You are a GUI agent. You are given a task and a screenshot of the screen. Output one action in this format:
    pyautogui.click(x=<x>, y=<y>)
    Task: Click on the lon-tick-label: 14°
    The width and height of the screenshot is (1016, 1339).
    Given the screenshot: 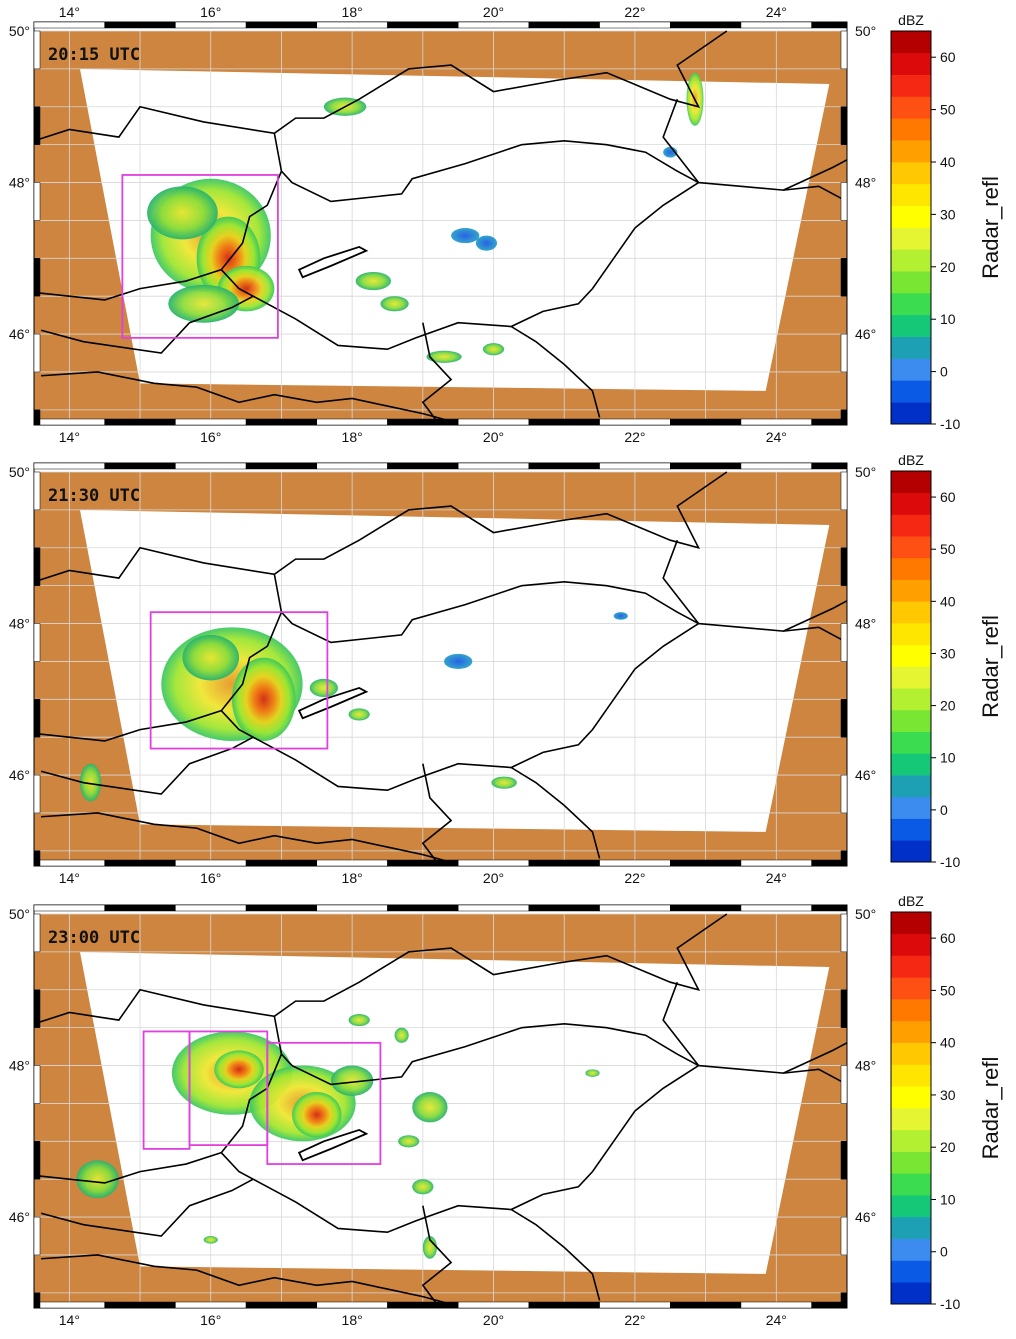 What is the action you would take?
    pyautogui.click(x=69, y=437)
    